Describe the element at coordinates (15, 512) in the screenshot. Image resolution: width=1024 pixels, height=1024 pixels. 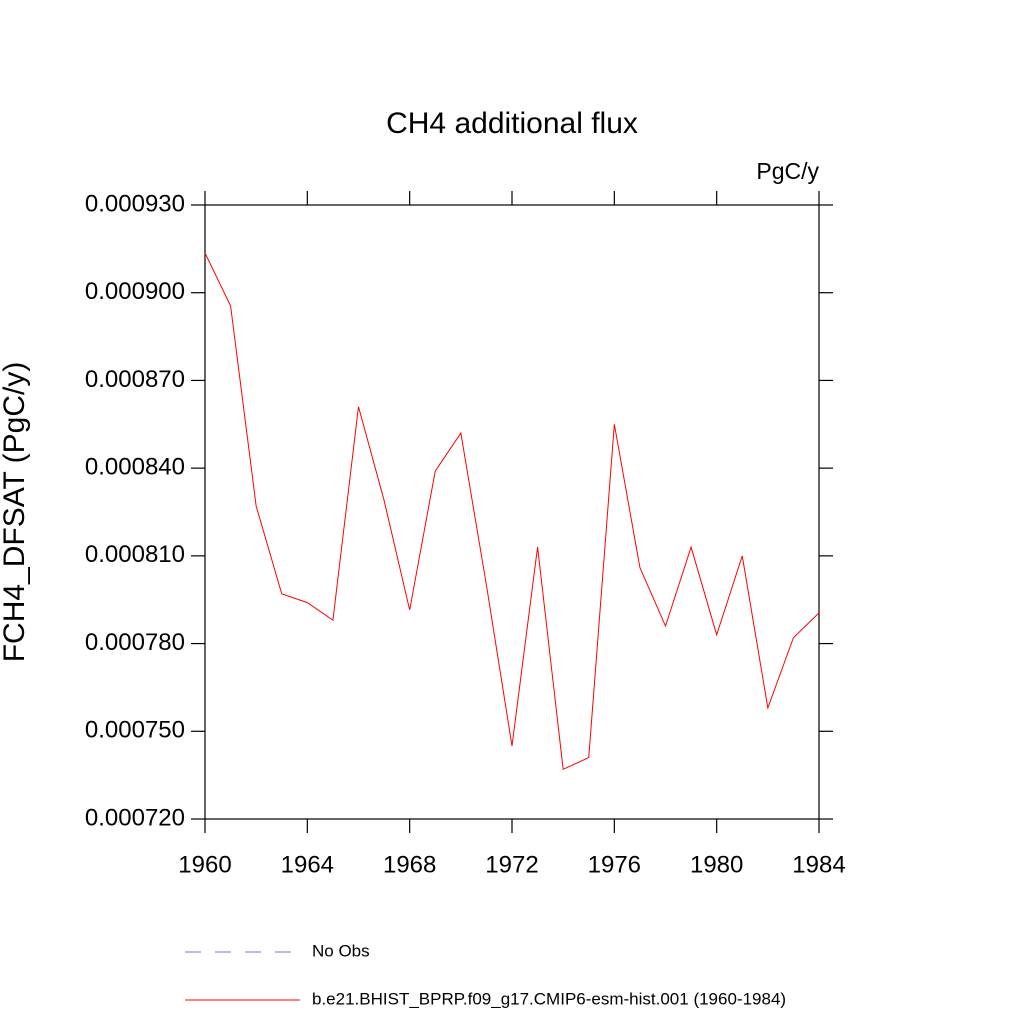
I see `y-axis-label: FCH4_DFSAT (PgC/y)` at that location.